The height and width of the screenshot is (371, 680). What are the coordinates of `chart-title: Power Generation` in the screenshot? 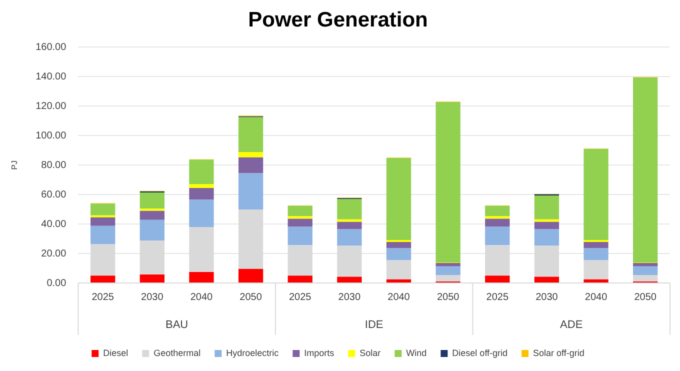 It's located at (338, 20).